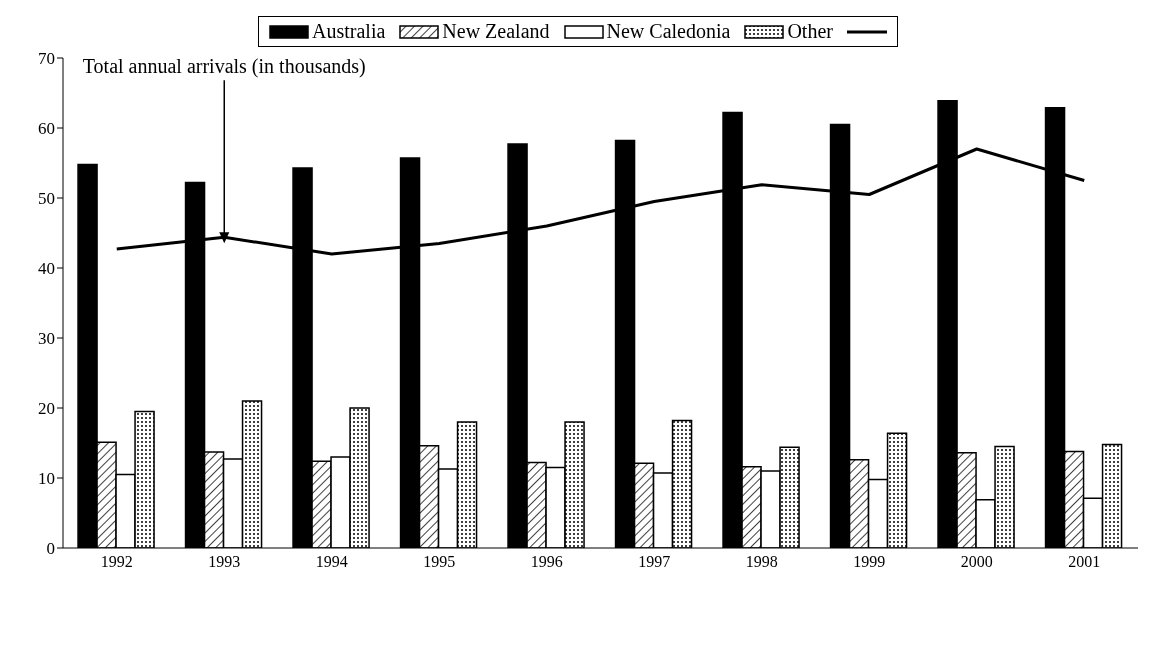 Image resolution: width=1154 pixels, height=650 pixels. What do you see at coordinates (496, 31) in the screenshot?
I see `legend-label: New Zealand` at bounding box center [496, 31].